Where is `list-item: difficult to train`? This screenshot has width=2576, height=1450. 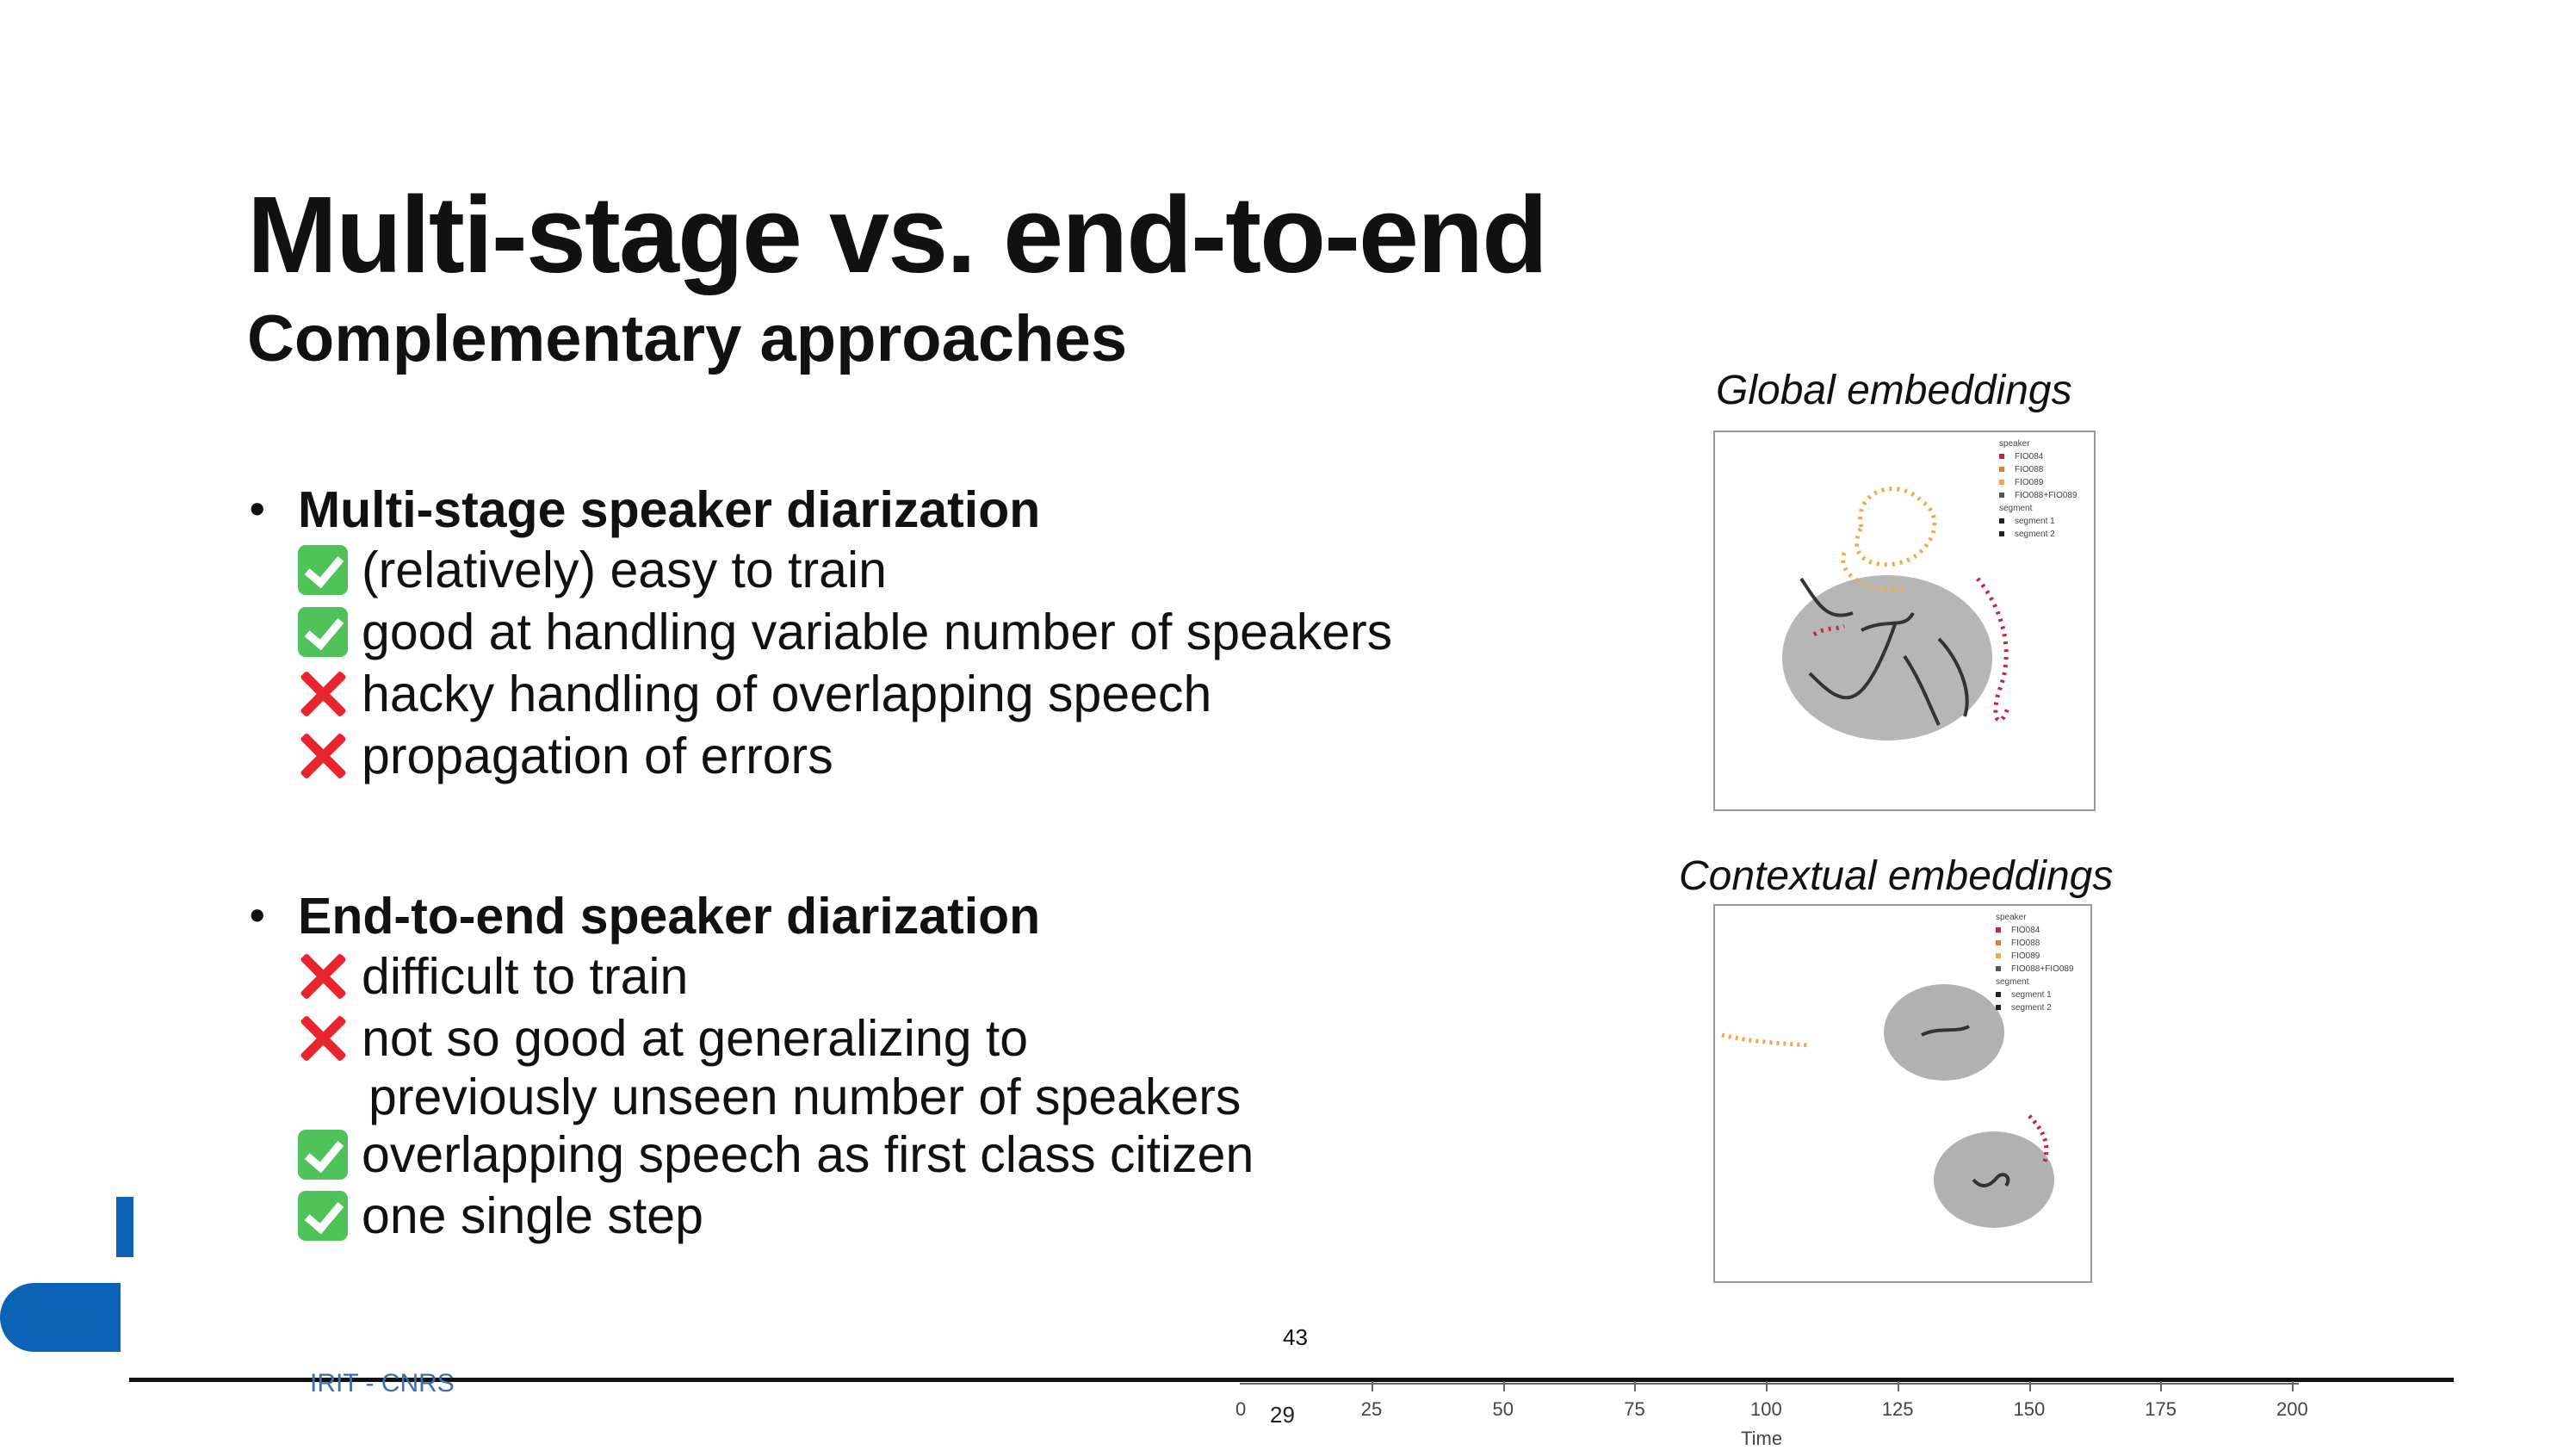 list-item: difficult to train is located at coordinates (493, 976).